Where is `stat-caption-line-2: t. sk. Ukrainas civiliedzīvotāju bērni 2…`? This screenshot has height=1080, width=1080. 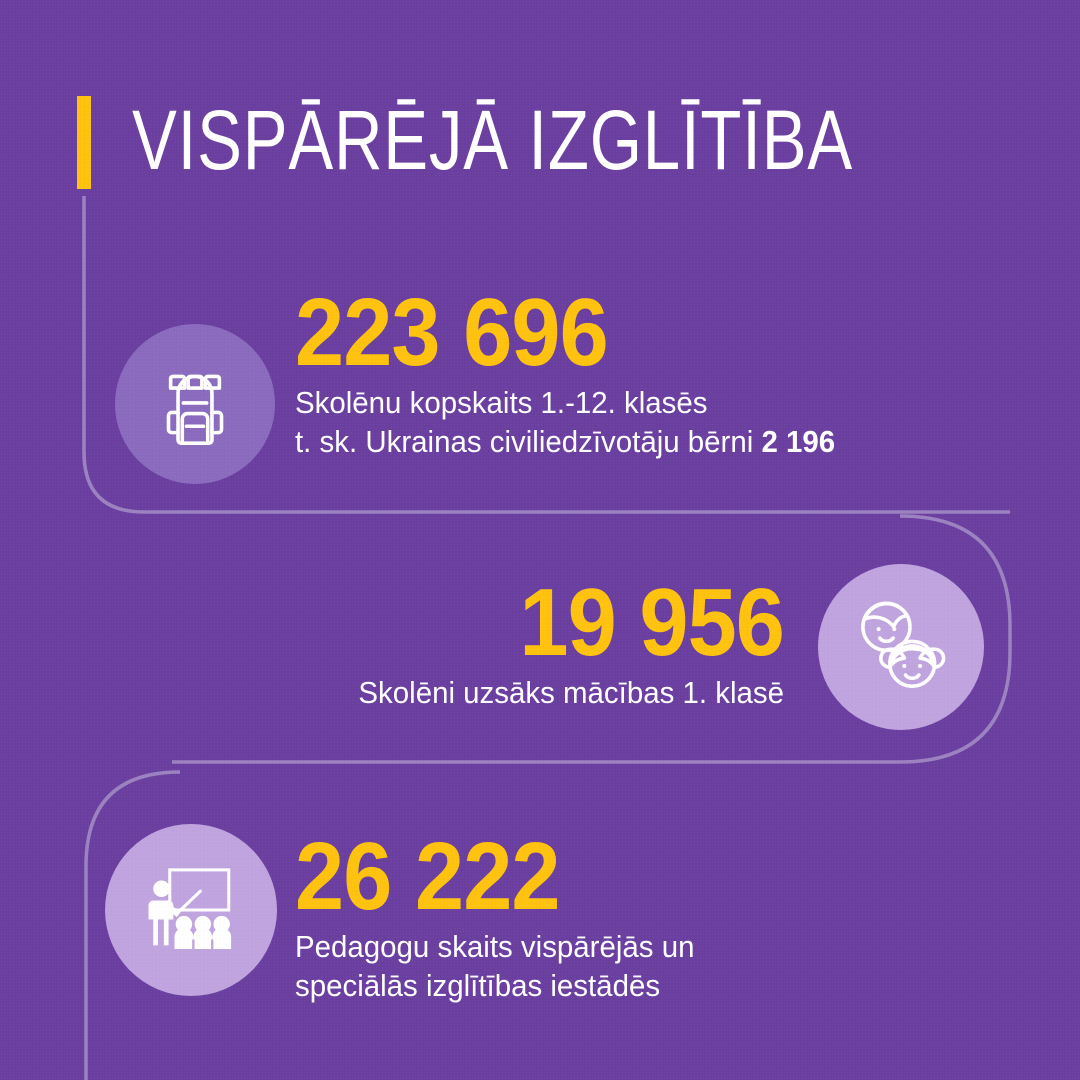 stat-caption-line-2: t. sk. Ukrainas civiliedzīvotāju bērni 2… is located at coordinates (565, 441).